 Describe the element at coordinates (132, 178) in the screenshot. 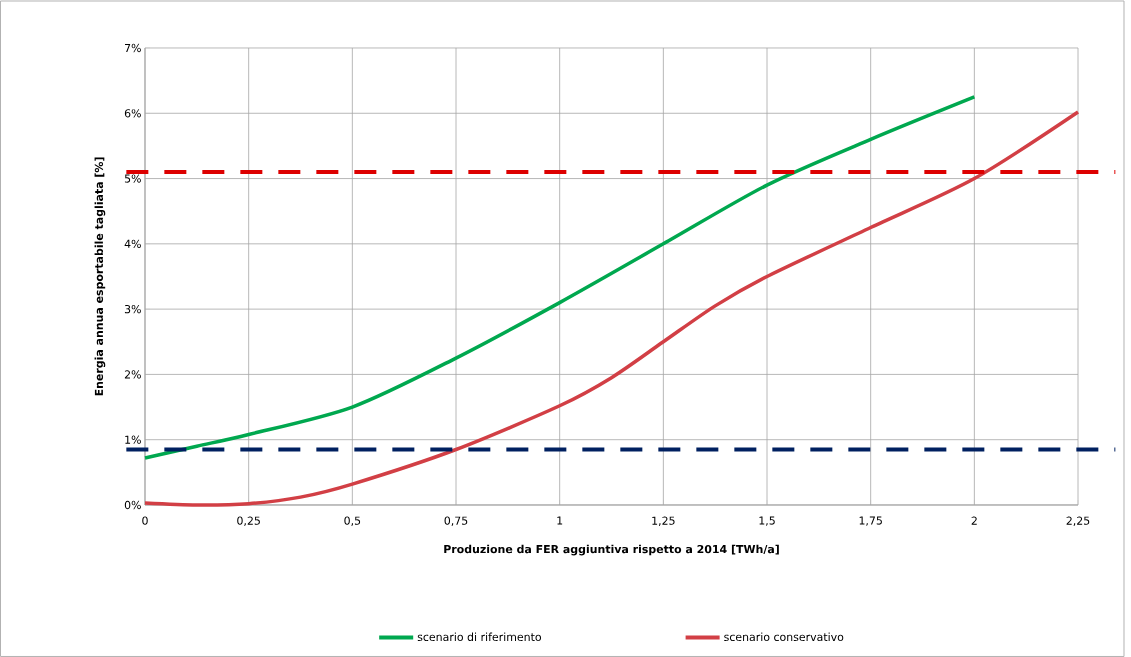

I see `y-tick-label: 5%` at that location.